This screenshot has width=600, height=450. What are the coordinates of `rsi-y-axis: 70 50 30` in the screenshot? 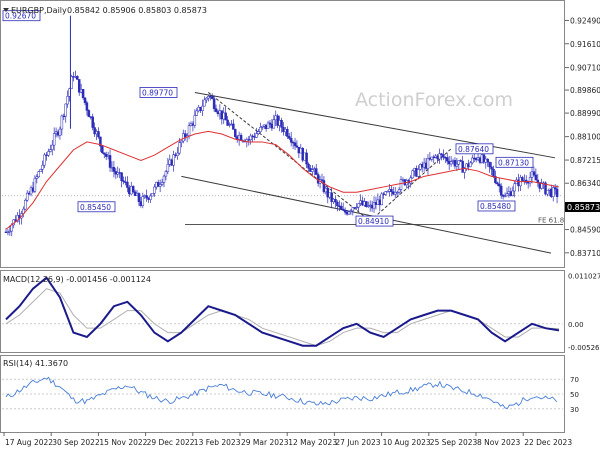 It's located at (574, 395).